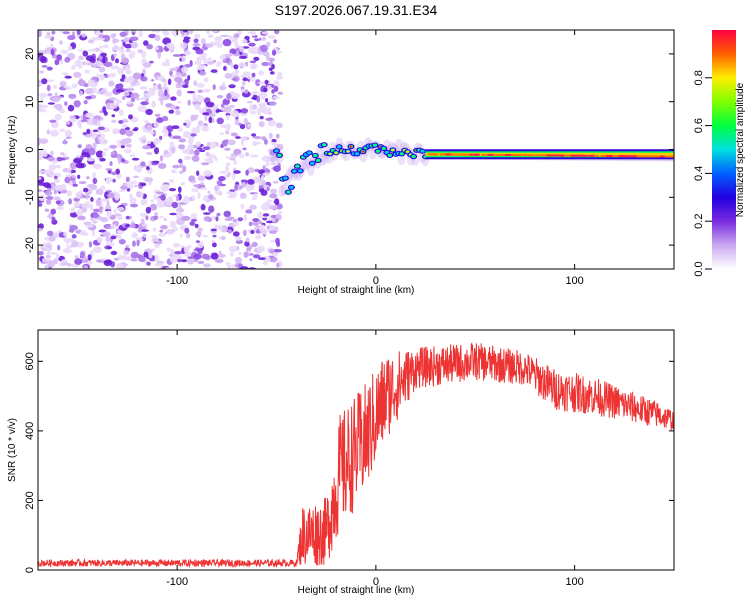  Describe the element at coordinates (422, 151) in the screenshot. I see `signal-core` at that location.